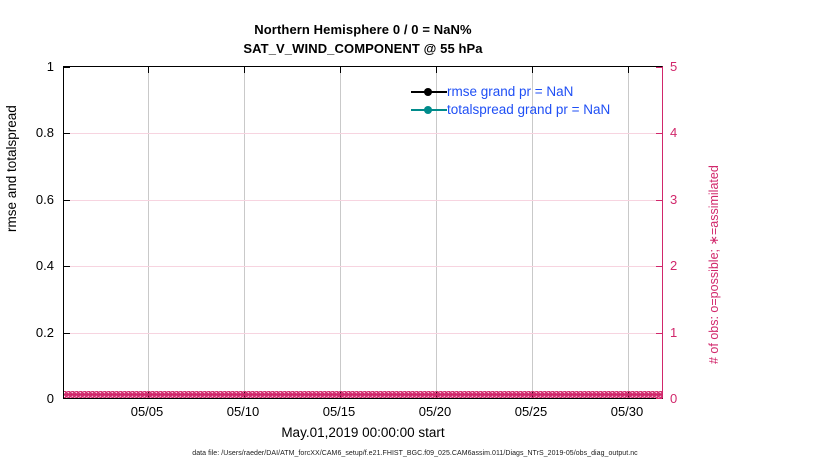 The width and height of the screenshot is (830, 470). Describe the element at coordinates (363, 394) in the screenshot. I see `obs-count-baseline` at that location.